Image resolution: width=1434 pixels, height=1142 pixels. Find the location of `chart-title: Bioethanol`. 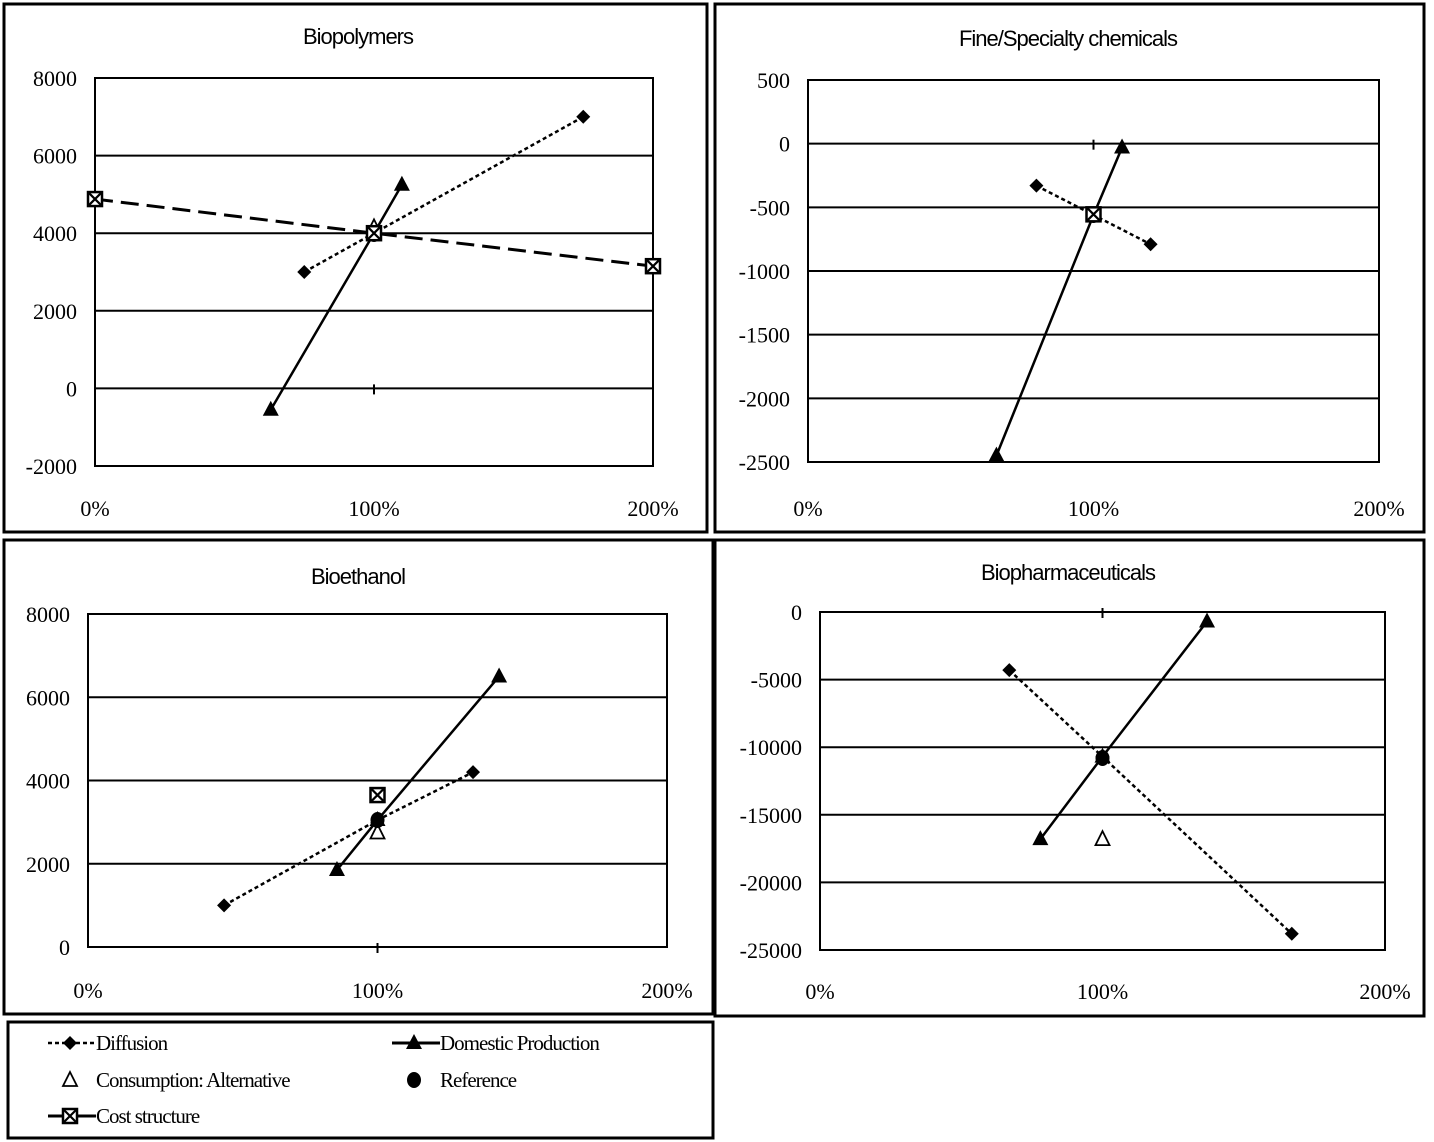

chart-title: Bioethanol is located at coordinates (358, 576).